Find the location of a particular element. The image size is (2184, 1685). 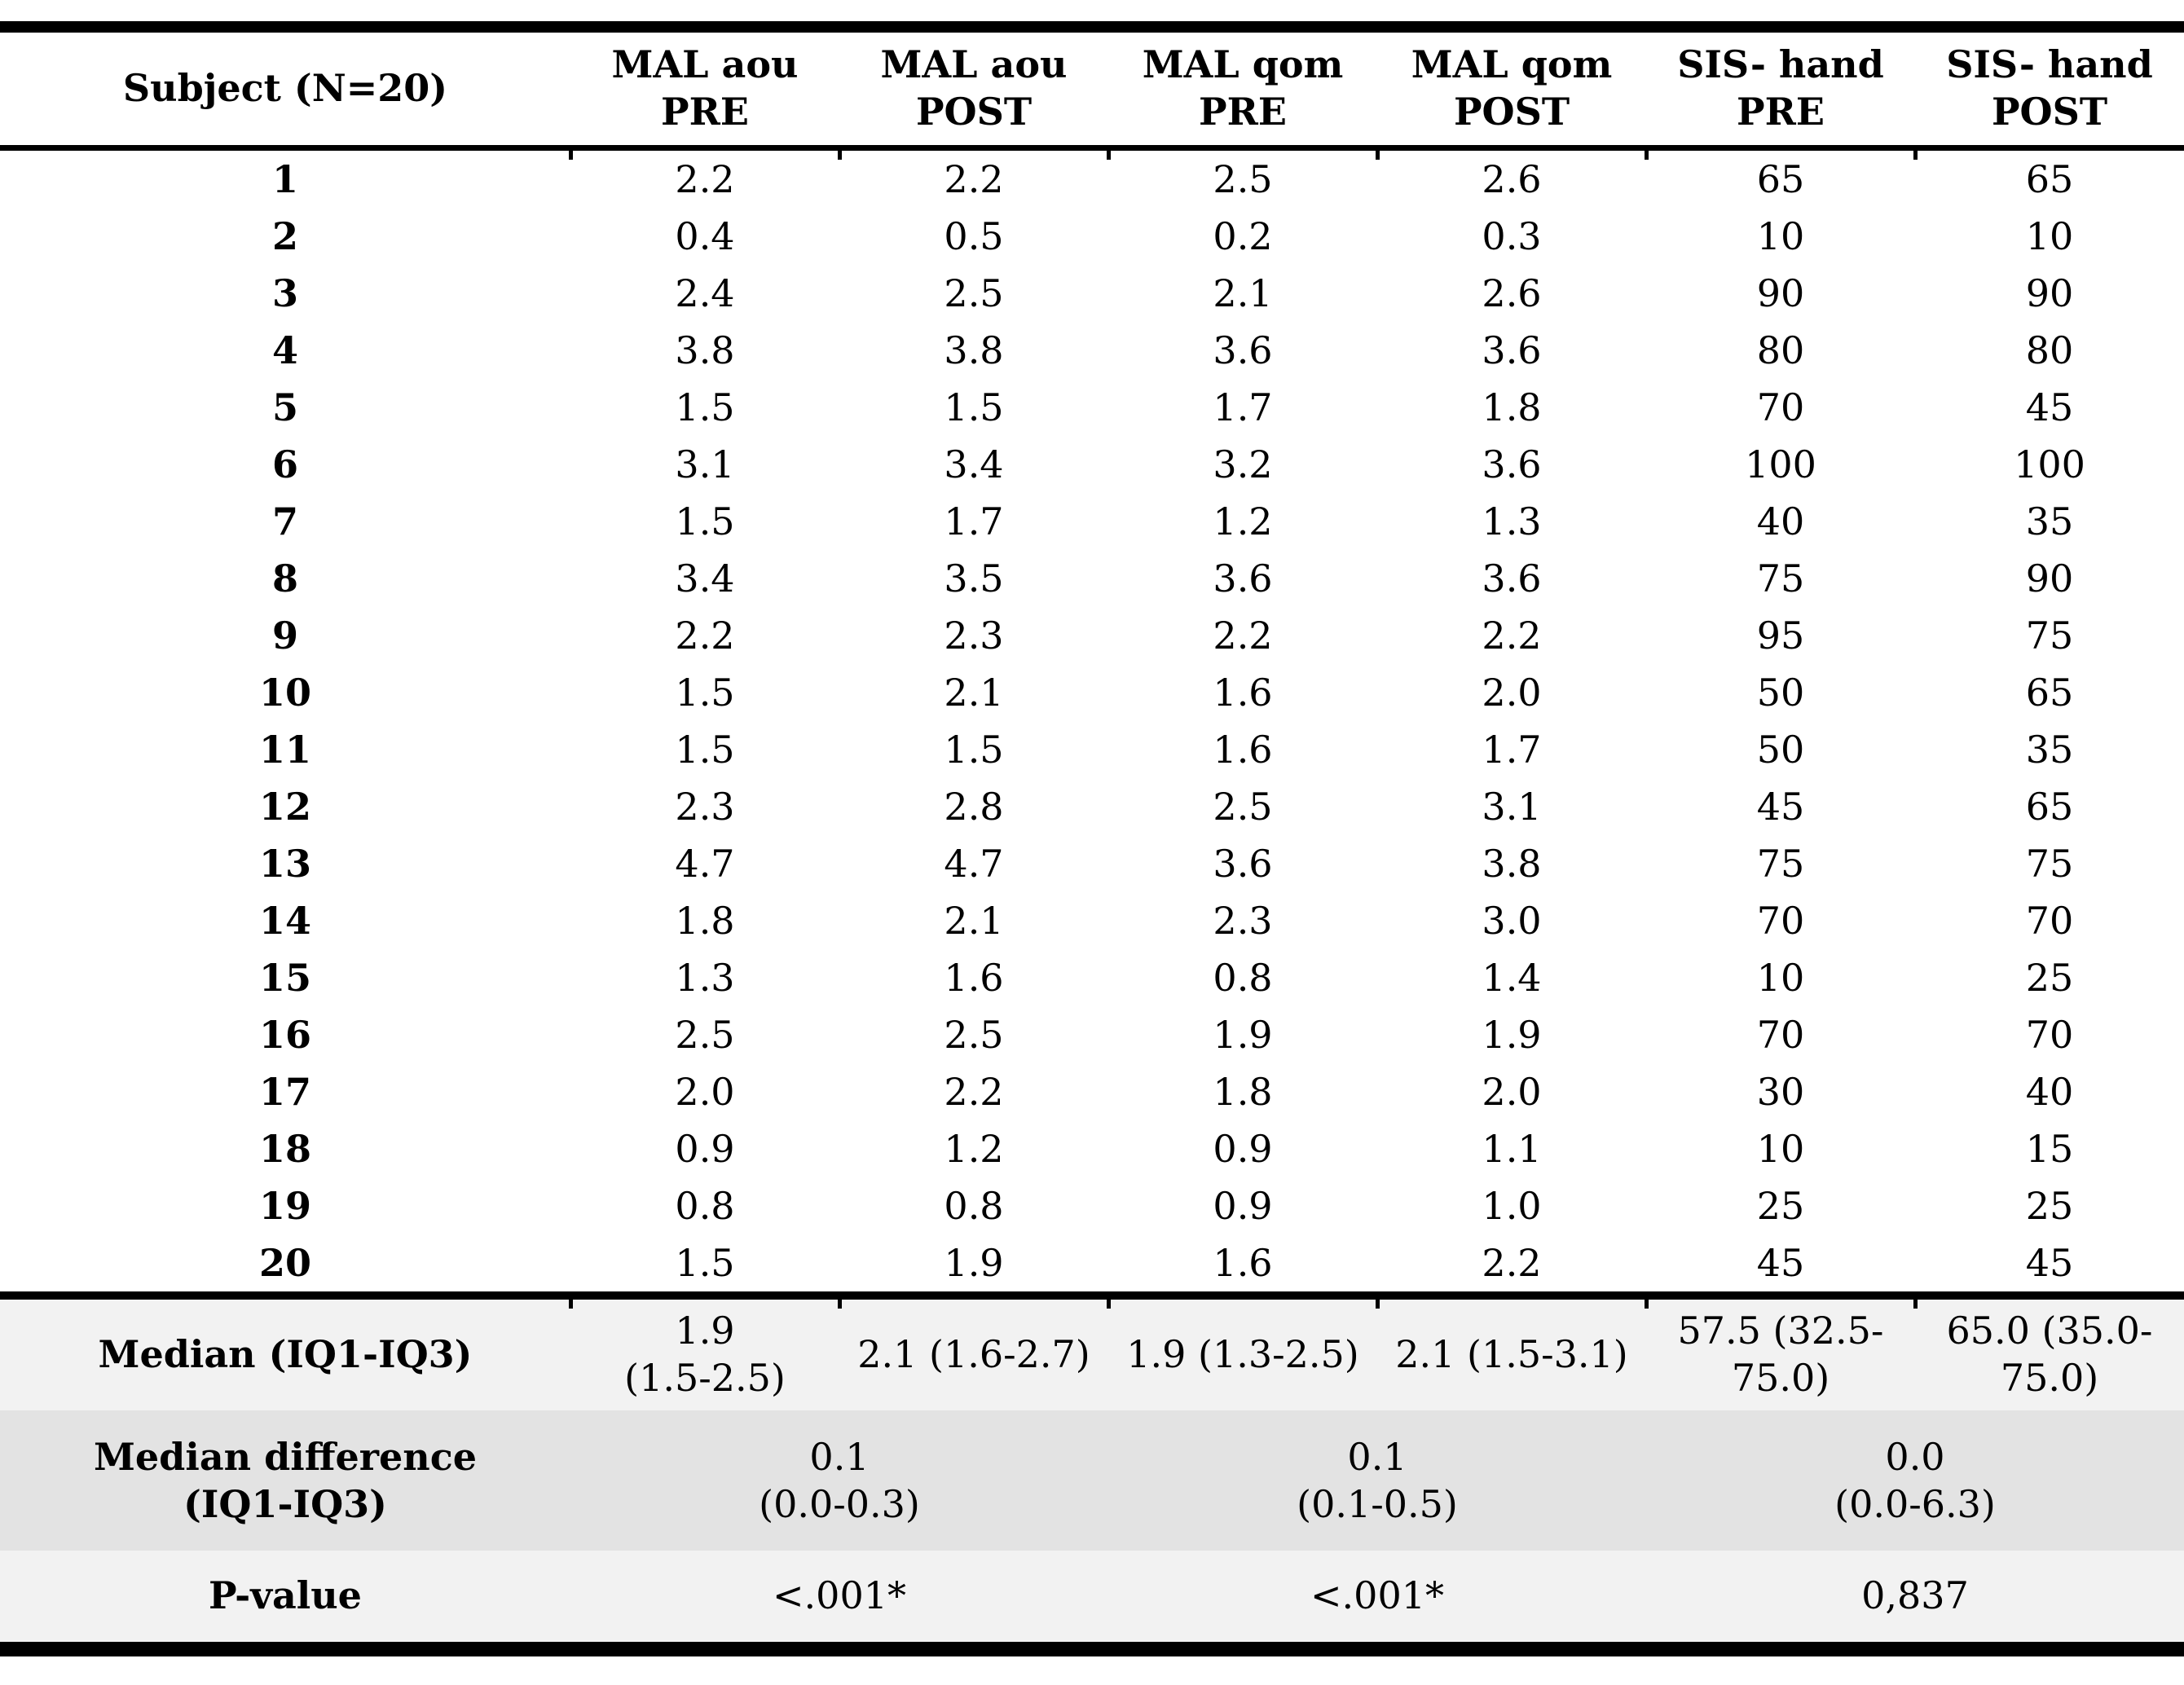

p-value-sis-hand: 0,837 is located at coordinates (1915, 1596).